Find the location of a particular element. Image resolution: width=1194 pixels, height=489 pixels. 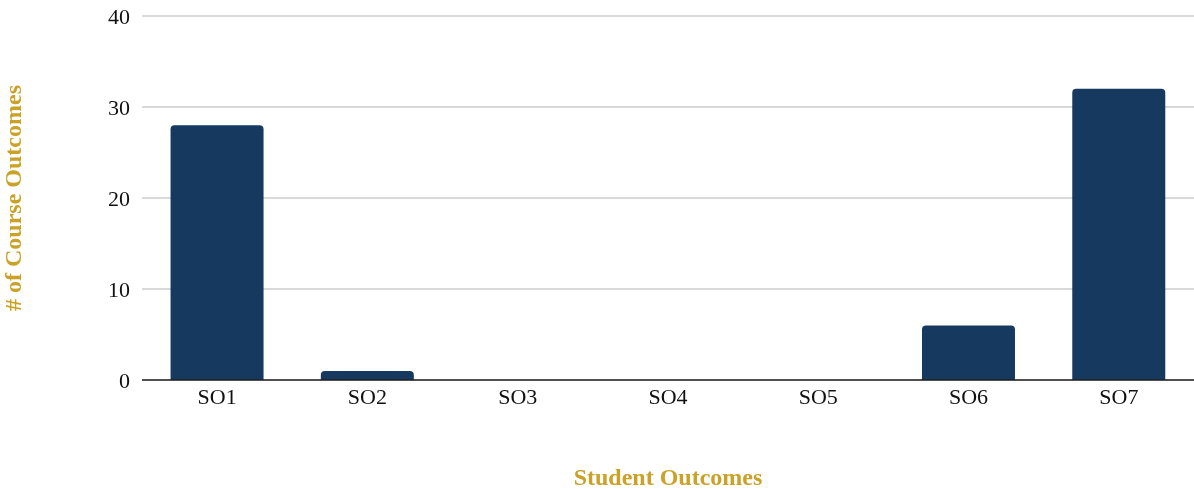

x-tick-label: SO6 is located at coordinates (969, 396).